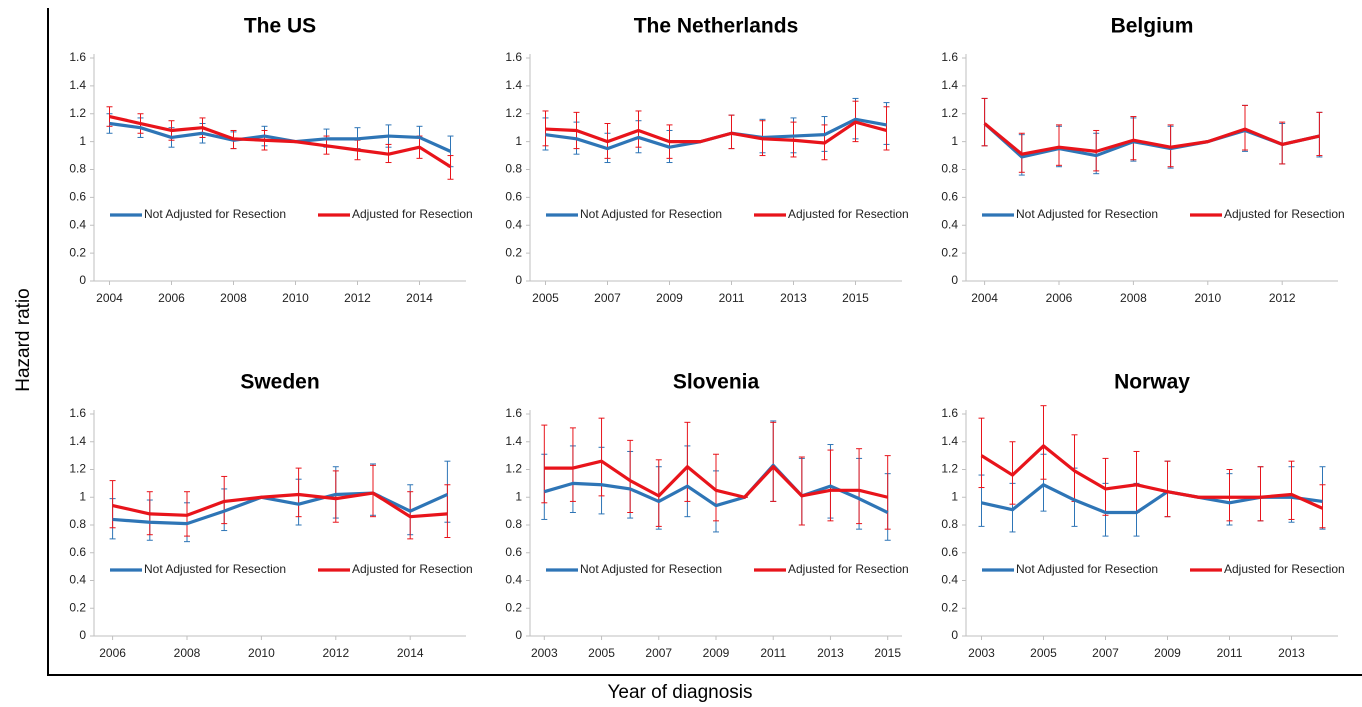  I want to click on chart-title: The Netherlands, so click(716, 26).